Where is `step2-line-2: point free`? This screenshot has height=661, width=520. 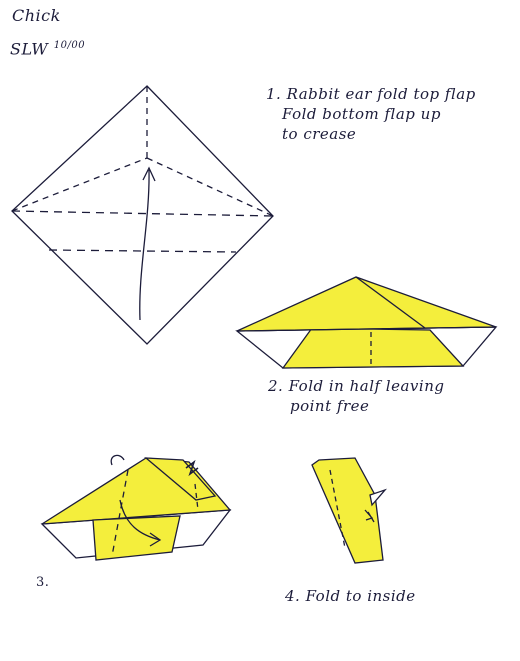 step2-line-2: point free is located at coordinates (330, 406).